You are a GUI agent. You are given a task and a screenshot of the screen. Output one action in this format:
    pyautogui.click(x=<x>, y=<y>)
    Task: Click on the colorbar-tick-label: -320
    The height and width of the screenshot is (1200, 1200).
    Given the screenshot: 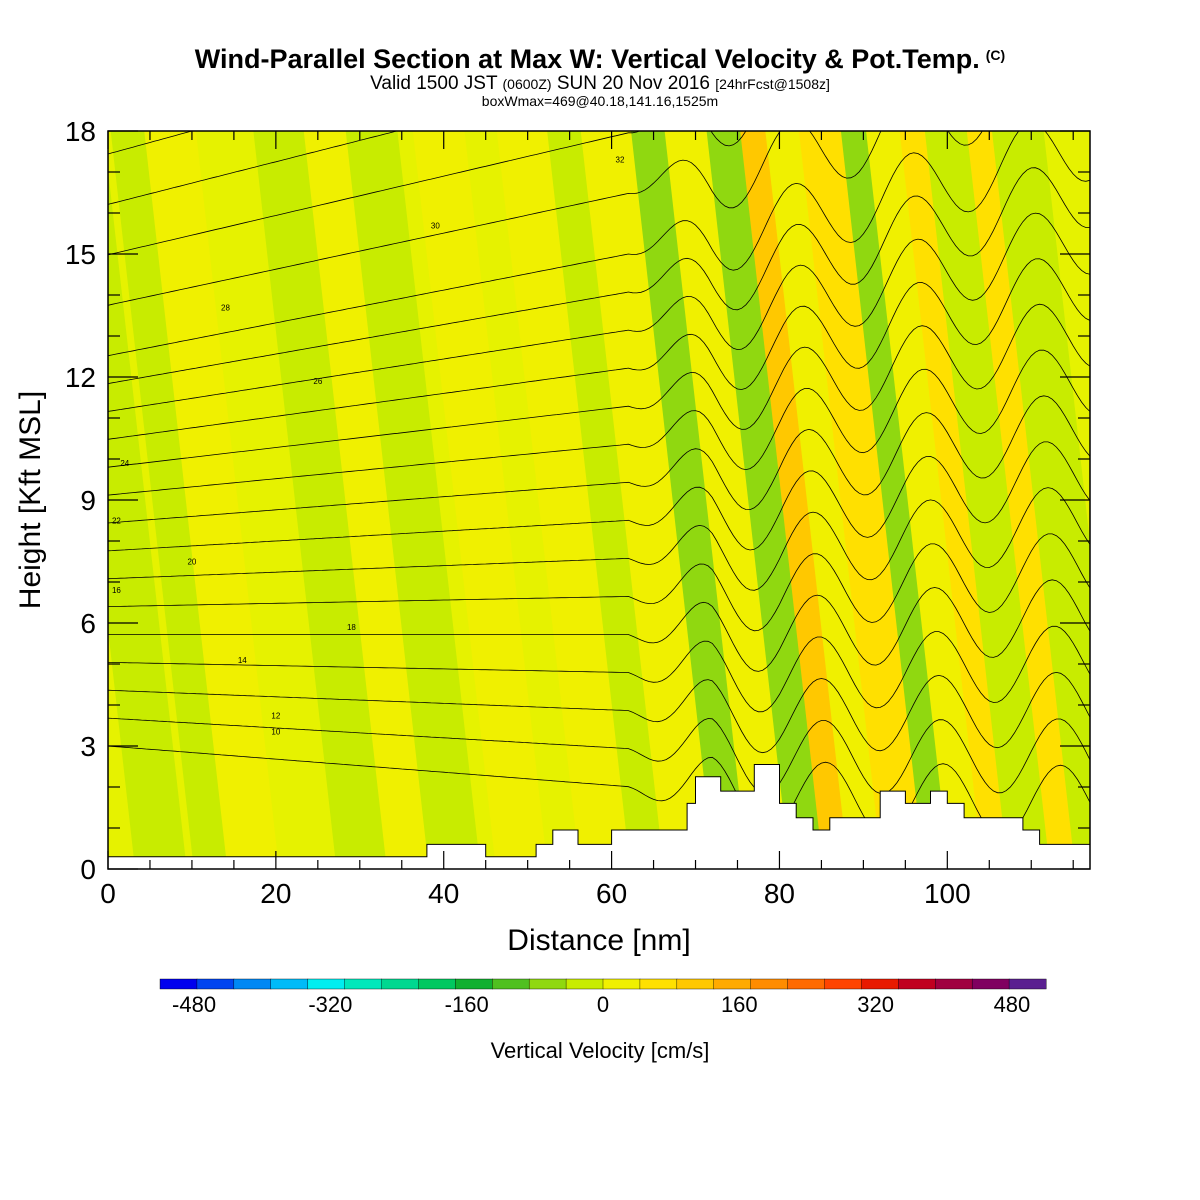 What is the action you would take?
    pyautogui.click(x=330, y=1004)
    